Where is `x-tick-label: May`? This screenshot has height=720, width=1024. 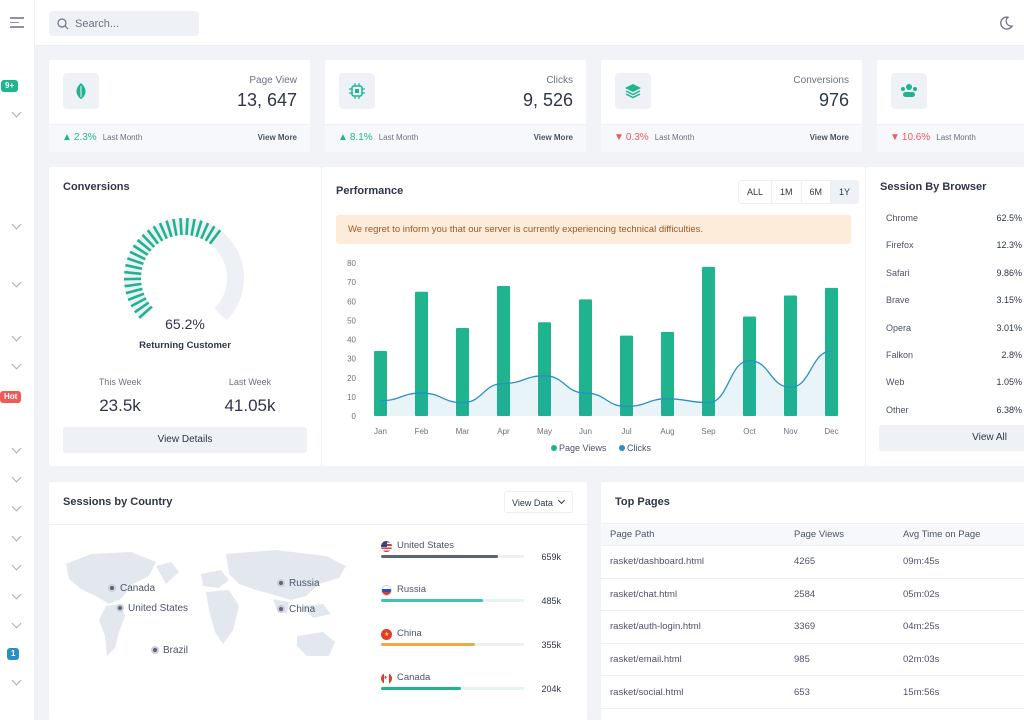
x-tick-label: May is located at coordinates (544, 431).